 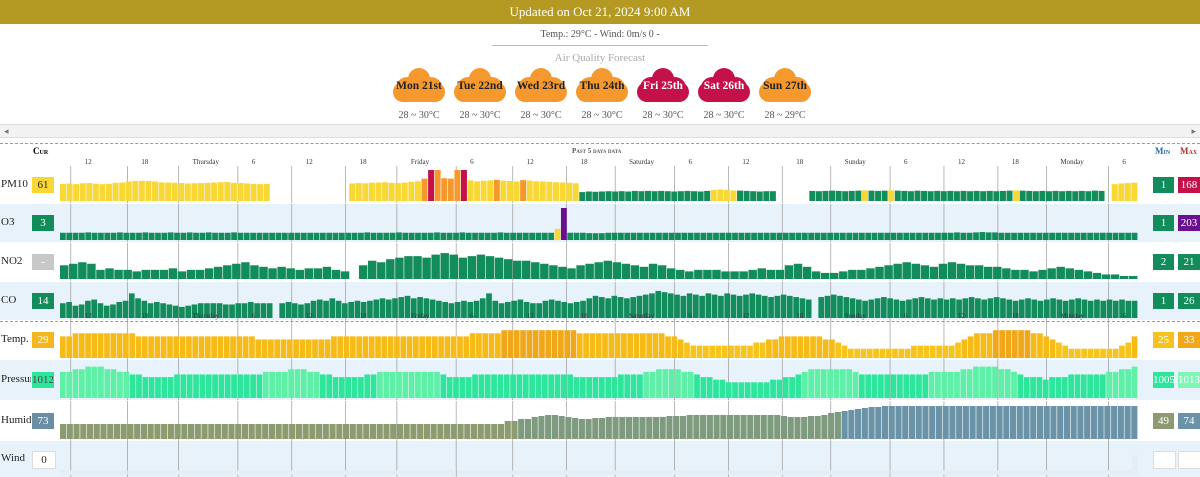 What do you see at coordinates (600, 131) in the screenshot?
I see `horizontal-scrollbar: ◂ ▸` at bounding box center [600, 131].